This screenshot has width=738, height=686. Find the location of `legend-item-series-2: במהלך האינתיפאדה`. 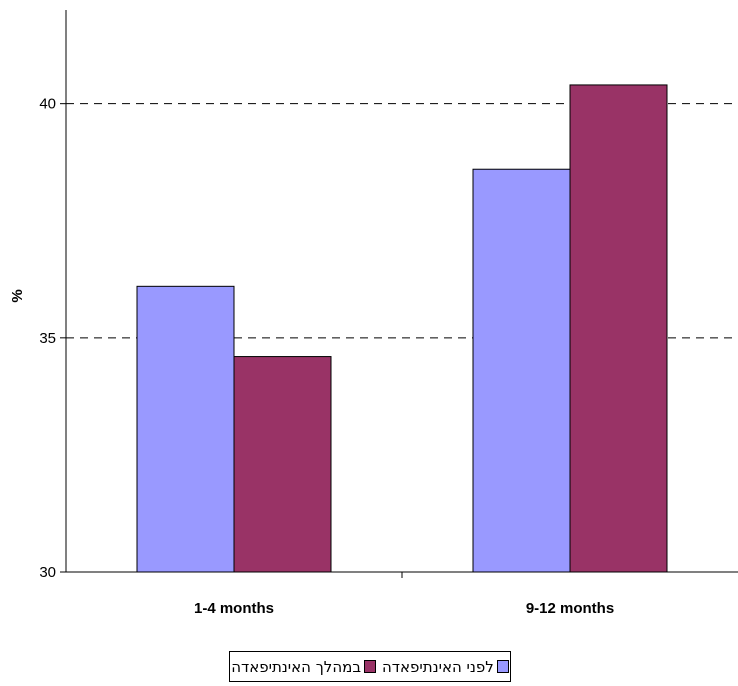

legend-item-series-2: במהלך האינתיפאדה is located at coordinates (303, 667).